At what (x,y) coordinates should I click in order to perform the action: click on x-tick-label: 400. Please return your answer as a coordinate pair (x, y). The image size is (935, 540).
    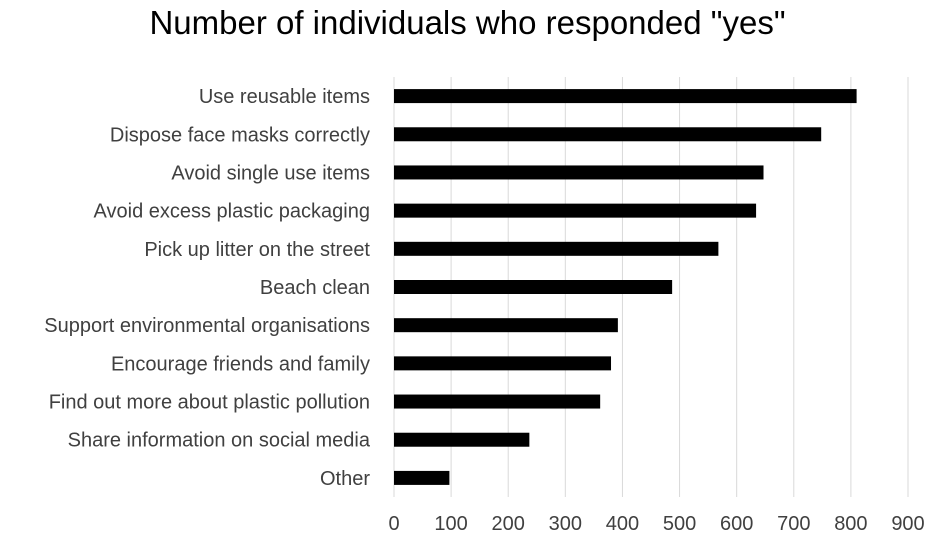
    Looking at the image, I should click on (622, 524).